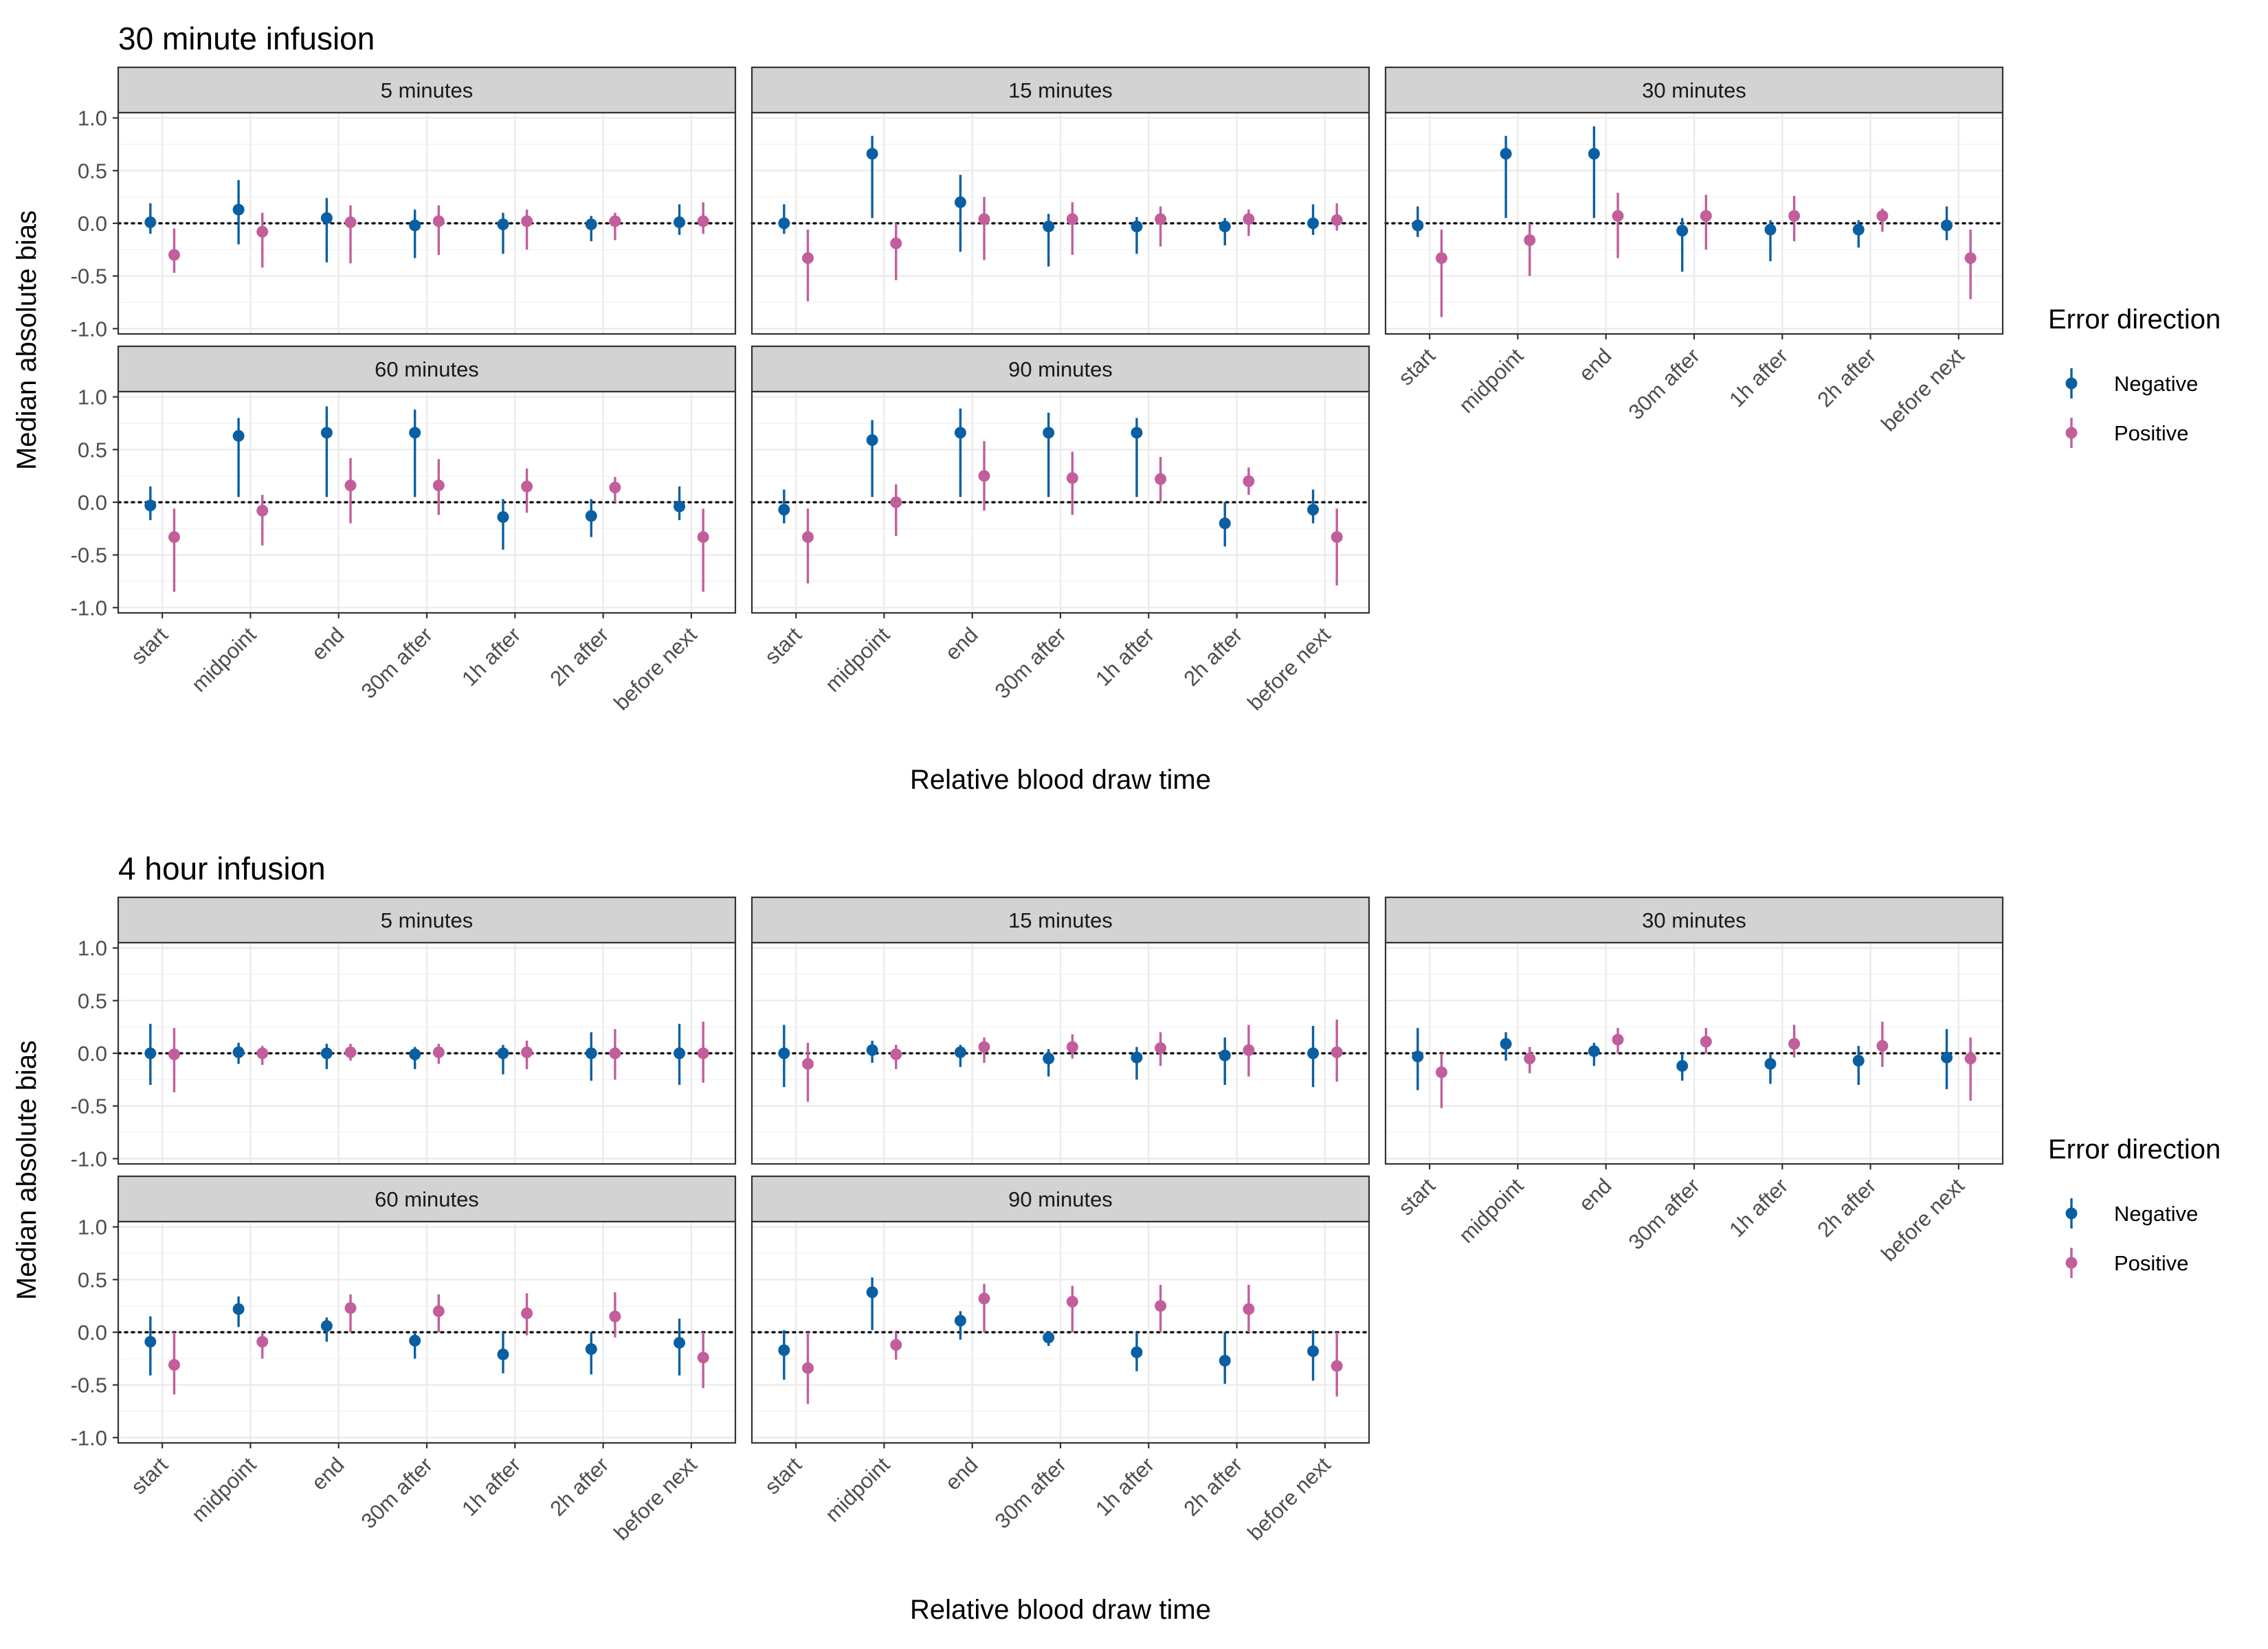  Describe the element at coordinates (92, 1001) in the screenshot. I see `y-tick-label: 0.5` at that location.